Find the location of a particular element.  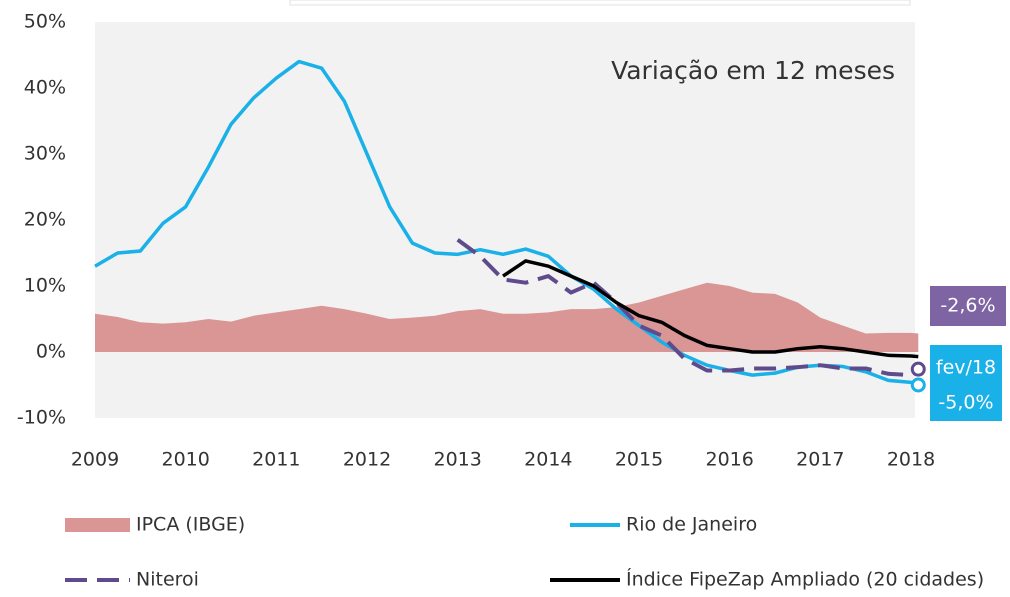

legend-item: IPCA (IBGE) is located at coordinates (155, 525).